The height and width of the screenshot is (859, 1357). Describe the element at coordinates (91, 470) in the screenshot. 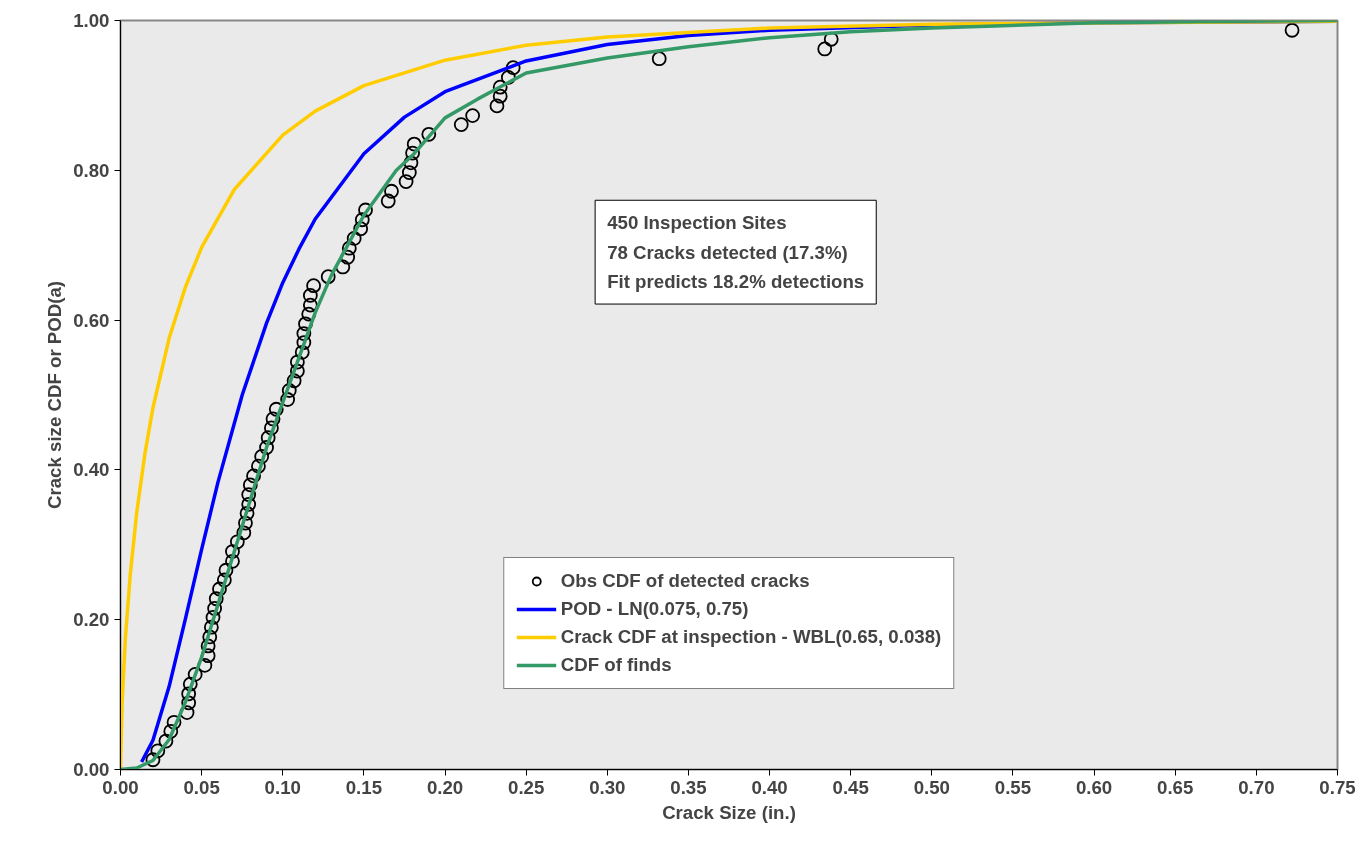

I see `y-tick-label: 0.40` at that location.